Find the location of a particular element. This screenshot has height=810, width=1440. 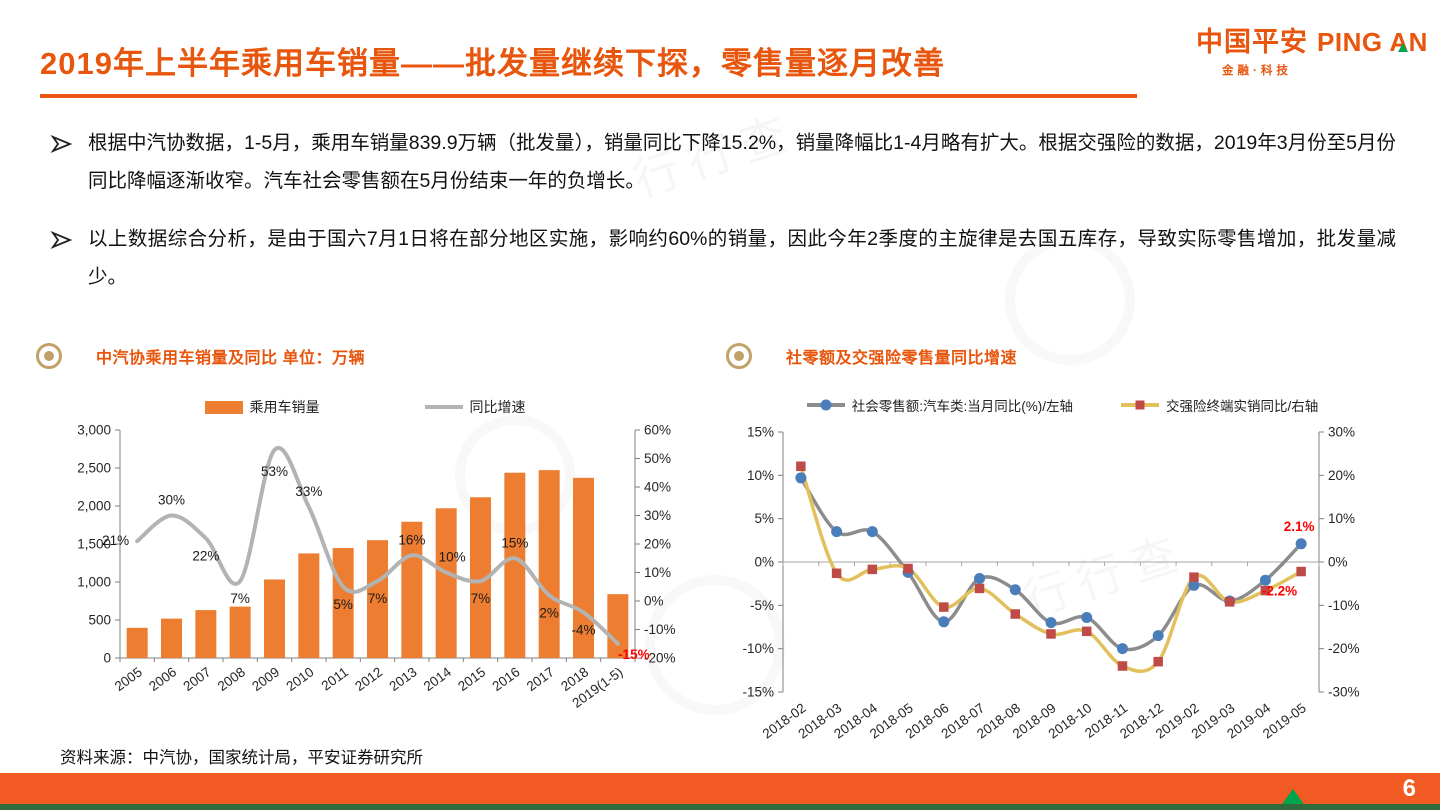

svg-text: -30% is located at coordinates (1344, 692).